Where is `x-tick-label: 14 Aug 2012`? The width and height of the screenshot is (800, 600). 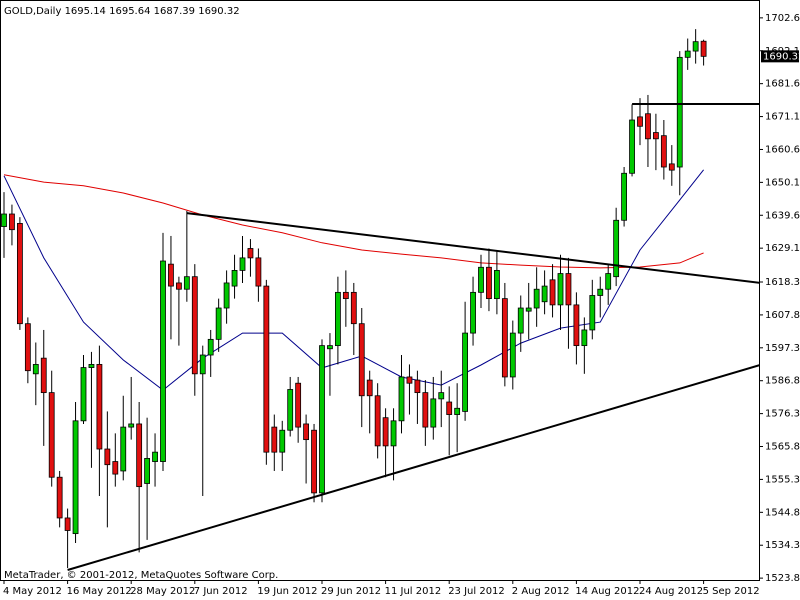
x-tick-label: 14 Aug 2012 is located at coordinates (607, 591).